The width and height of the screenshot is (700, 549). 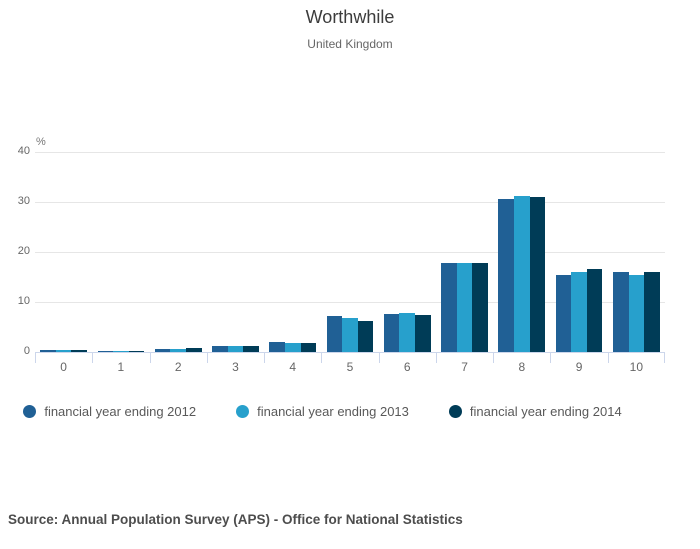 What do you see at coordinates (23, 201) in the screenshot?
I see `y-axis-label-30: 30` at bounding box center [23, 201].